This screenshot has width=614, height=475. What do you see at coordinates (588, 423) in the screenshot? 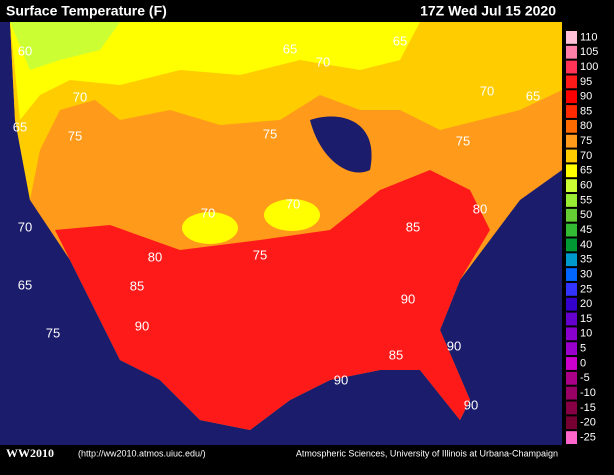
I see `legend-label: -20` at bounding box center [588, 423].